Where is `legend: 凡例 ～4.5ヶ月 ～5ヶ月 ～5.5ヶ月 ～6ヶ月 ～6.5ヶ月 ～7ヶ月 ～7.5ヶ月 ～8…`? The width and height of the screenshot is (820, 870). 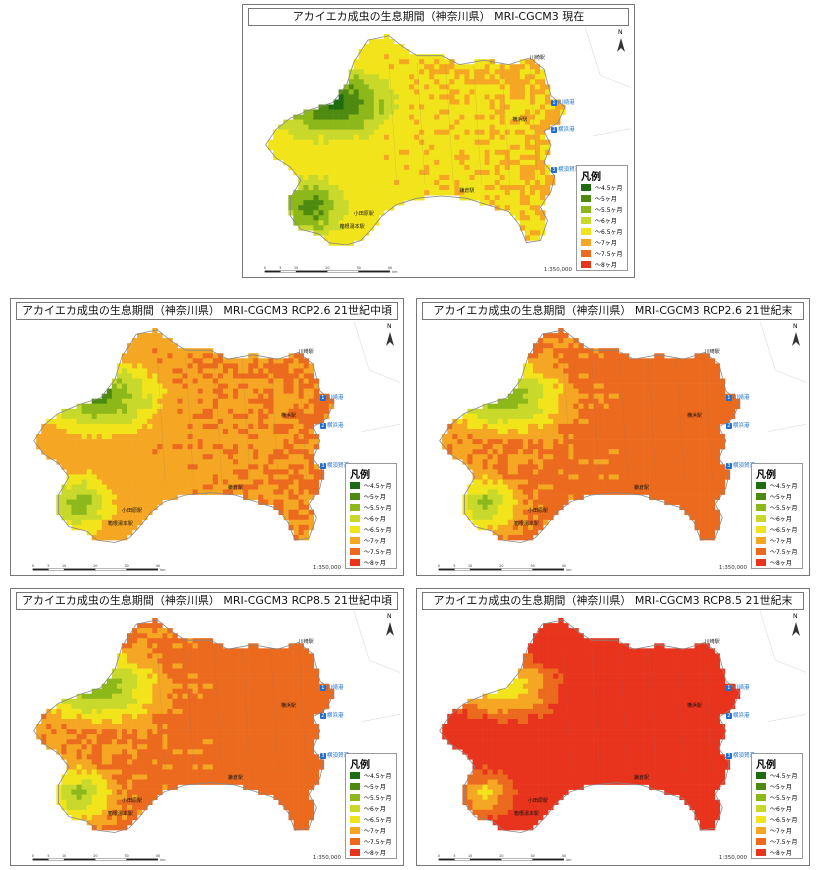 legend: 凡例 ～4.5ヶ月 ～5ヶ月 ～5.5ヶ月 ～6ヶ月 ～6.5ヶ月 ～7ヶ月 ～7.5ヶ月 ～8… is located at coordinates (602, 218).